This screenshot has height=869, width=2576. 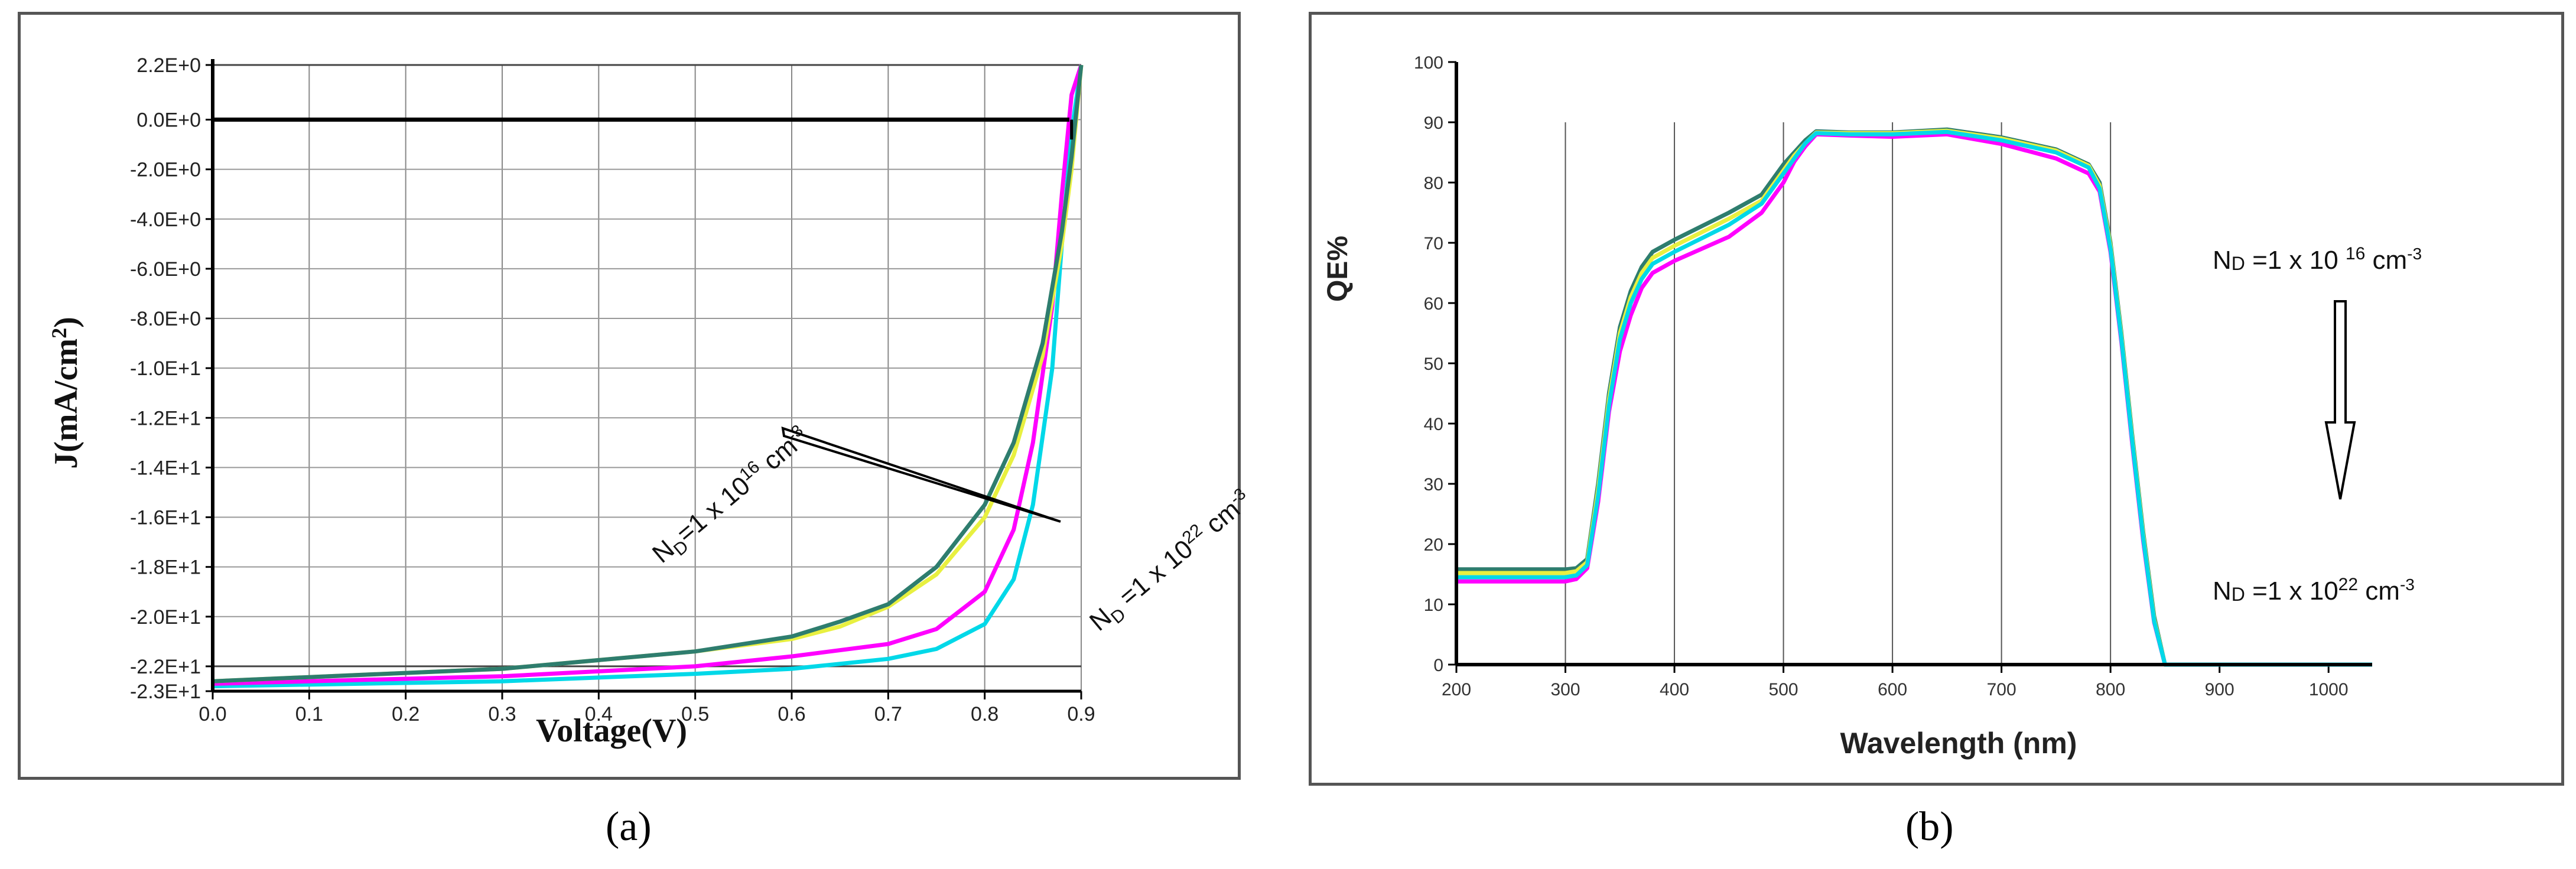 What do you see at coordinates (1081, 714) in the screenshot?
I see `jv-x-tick-label: 0.9` at bounding box center [1081, 714].